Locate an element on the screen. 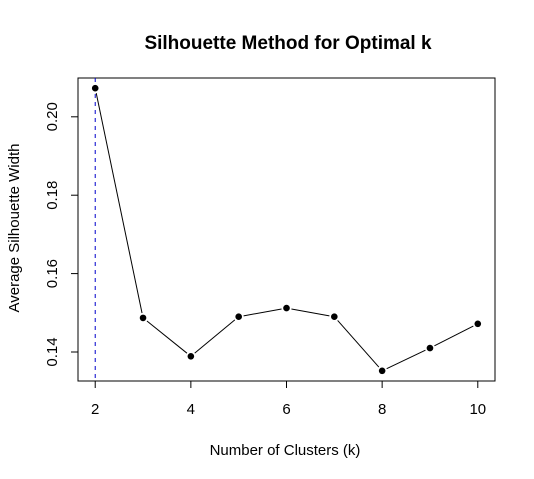 This screenshot has width=534, height=479. y-tick-label: 0.20 is located at coordinates (52, 116).